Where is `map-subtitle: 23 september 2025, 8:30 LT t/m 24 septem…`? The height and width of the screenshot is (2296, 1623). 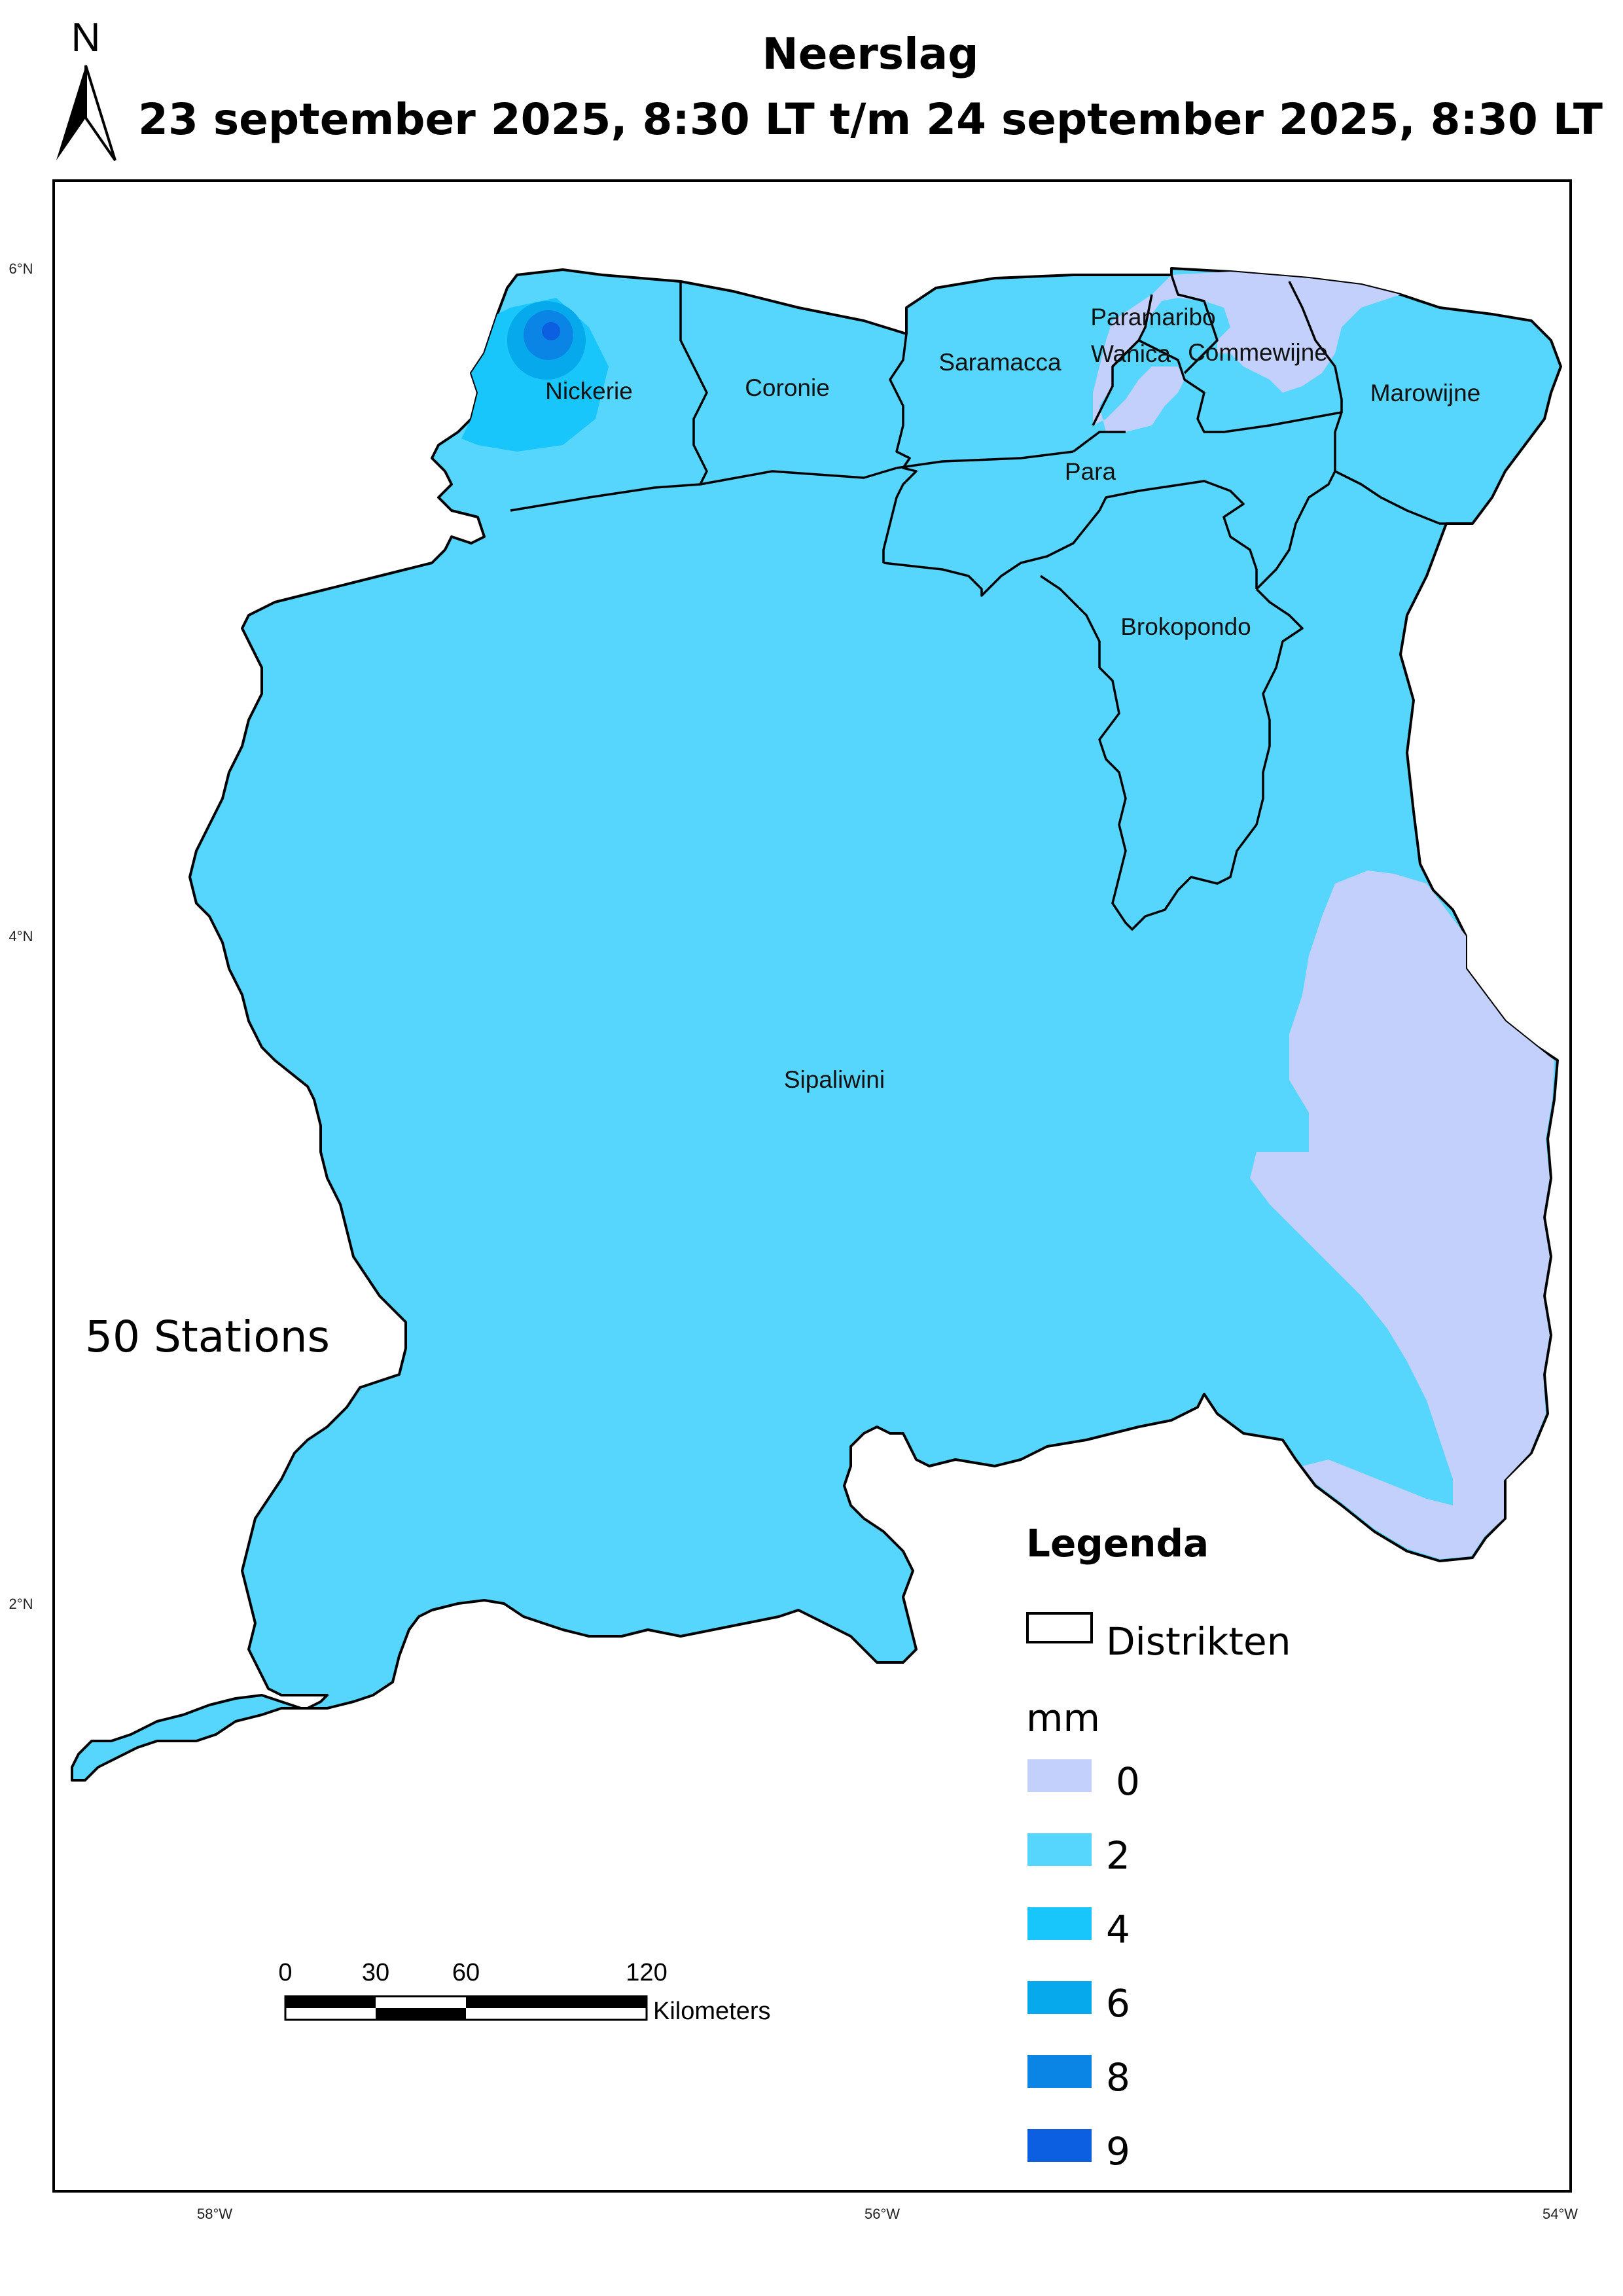
map-subtitle: 23 september 2025, 8:30 LT t/m 24 septem… is located at coordinates (871, 119).